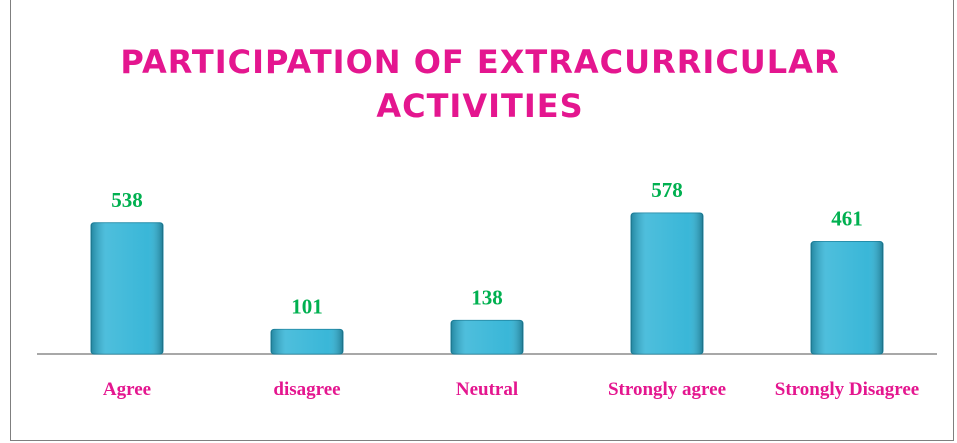  What do you see at coordinates (487, 297) in the screenshot?
I see `data-label: 138` at bounding box center [487, 297].